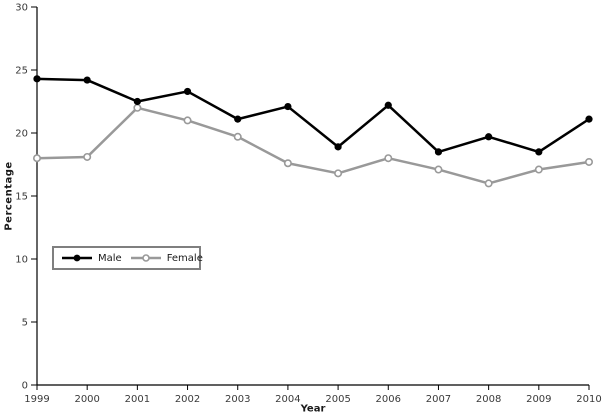 The height and width of the screenshot is (418, 607). Describe the element at coordinates (21, 197) in the screenshot. I see `y-tick-label: 15` at that location.